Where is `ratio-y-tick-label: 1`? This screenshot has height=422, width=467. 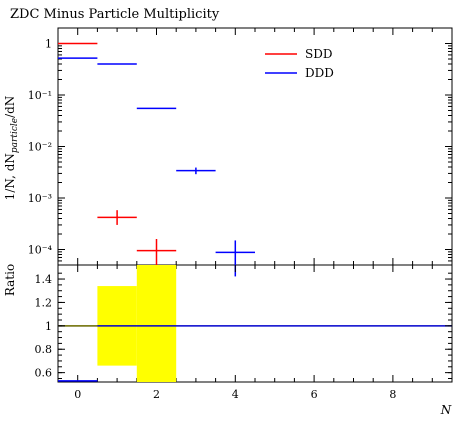 ratio-y-tick-label: 1 is located at coordinates (48, 326).